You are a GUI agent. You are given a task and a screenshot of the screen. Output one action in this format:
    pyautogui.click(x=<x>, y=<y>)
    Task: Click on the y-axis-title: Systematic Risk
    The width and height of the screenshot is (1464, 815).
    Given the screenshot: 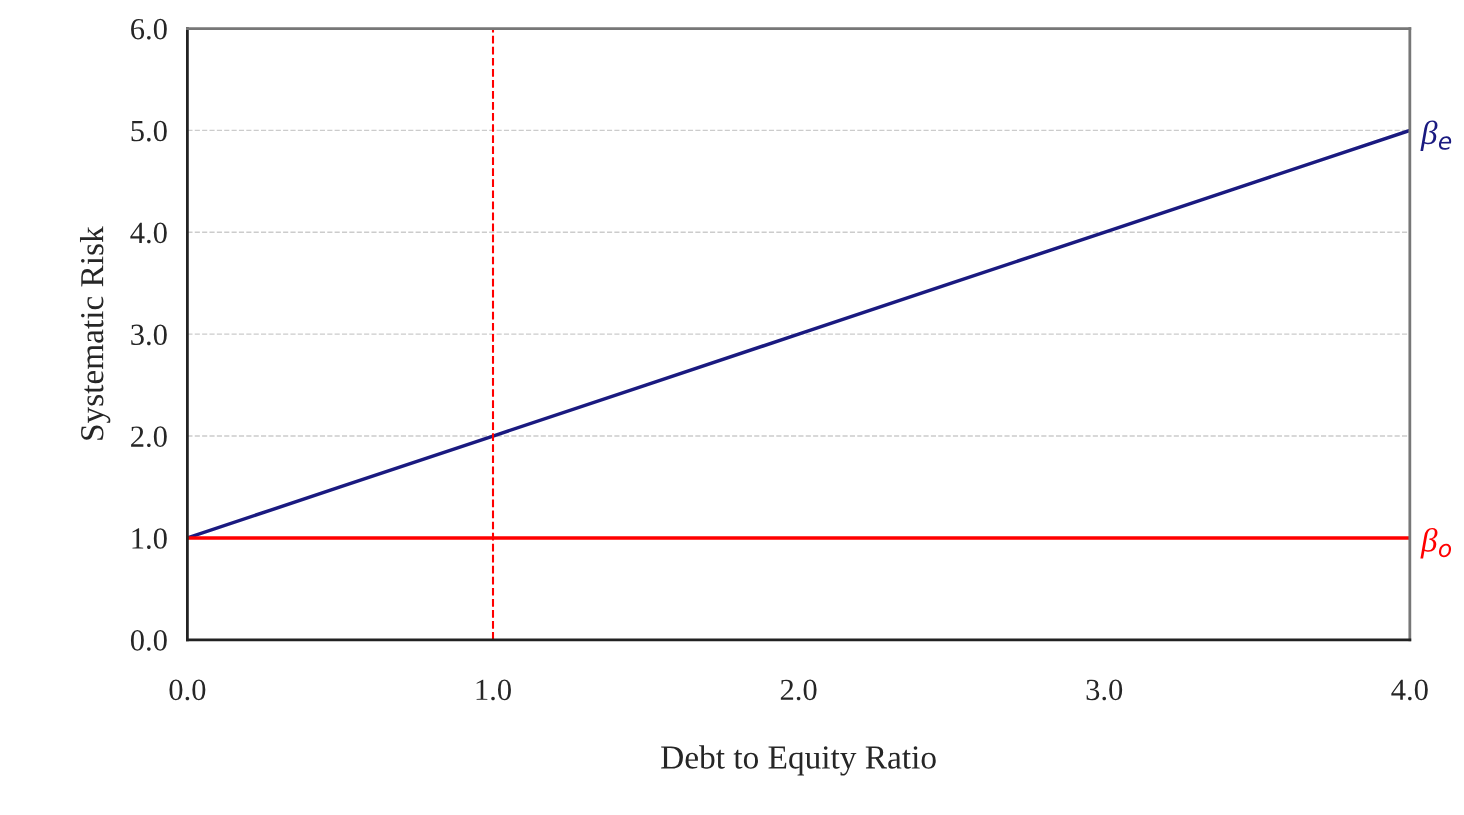 What is the action you would take?
    pyautogui.click(x=95, y=333)
    